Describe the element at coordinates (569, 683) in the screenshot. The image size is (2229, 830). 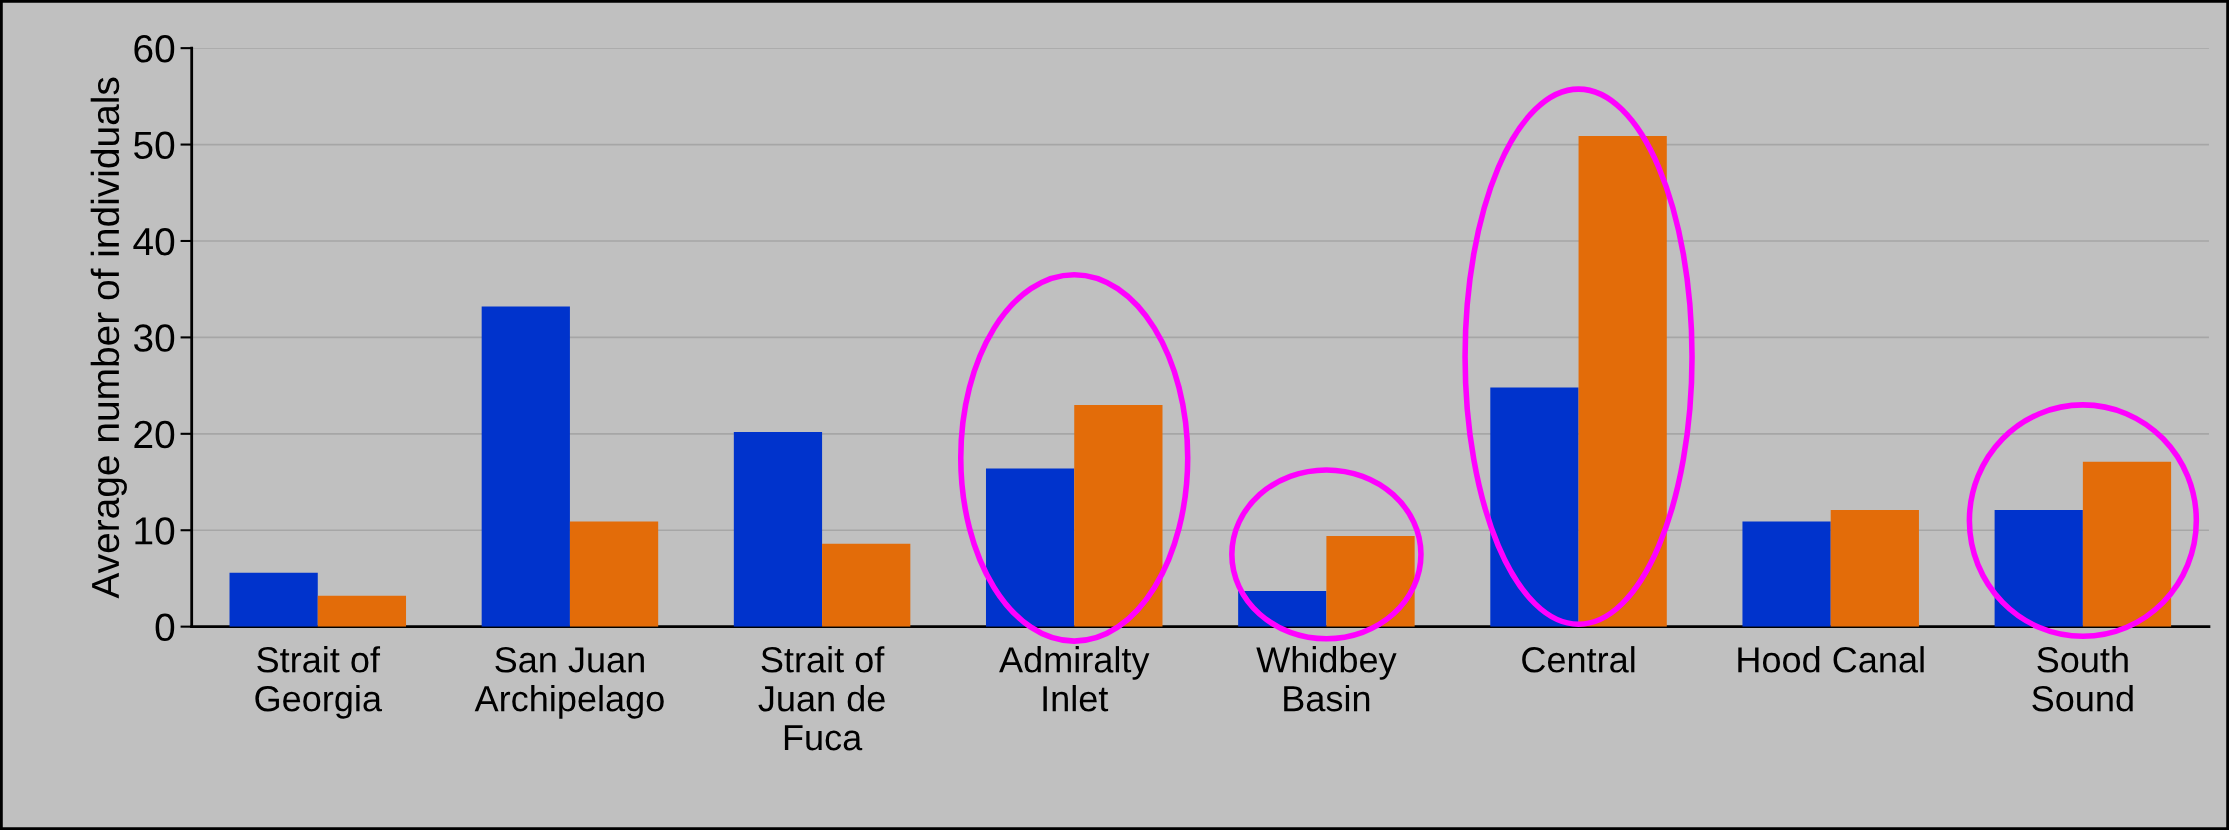
I see `x-tick-label: San Juan Archipelago` at that location.